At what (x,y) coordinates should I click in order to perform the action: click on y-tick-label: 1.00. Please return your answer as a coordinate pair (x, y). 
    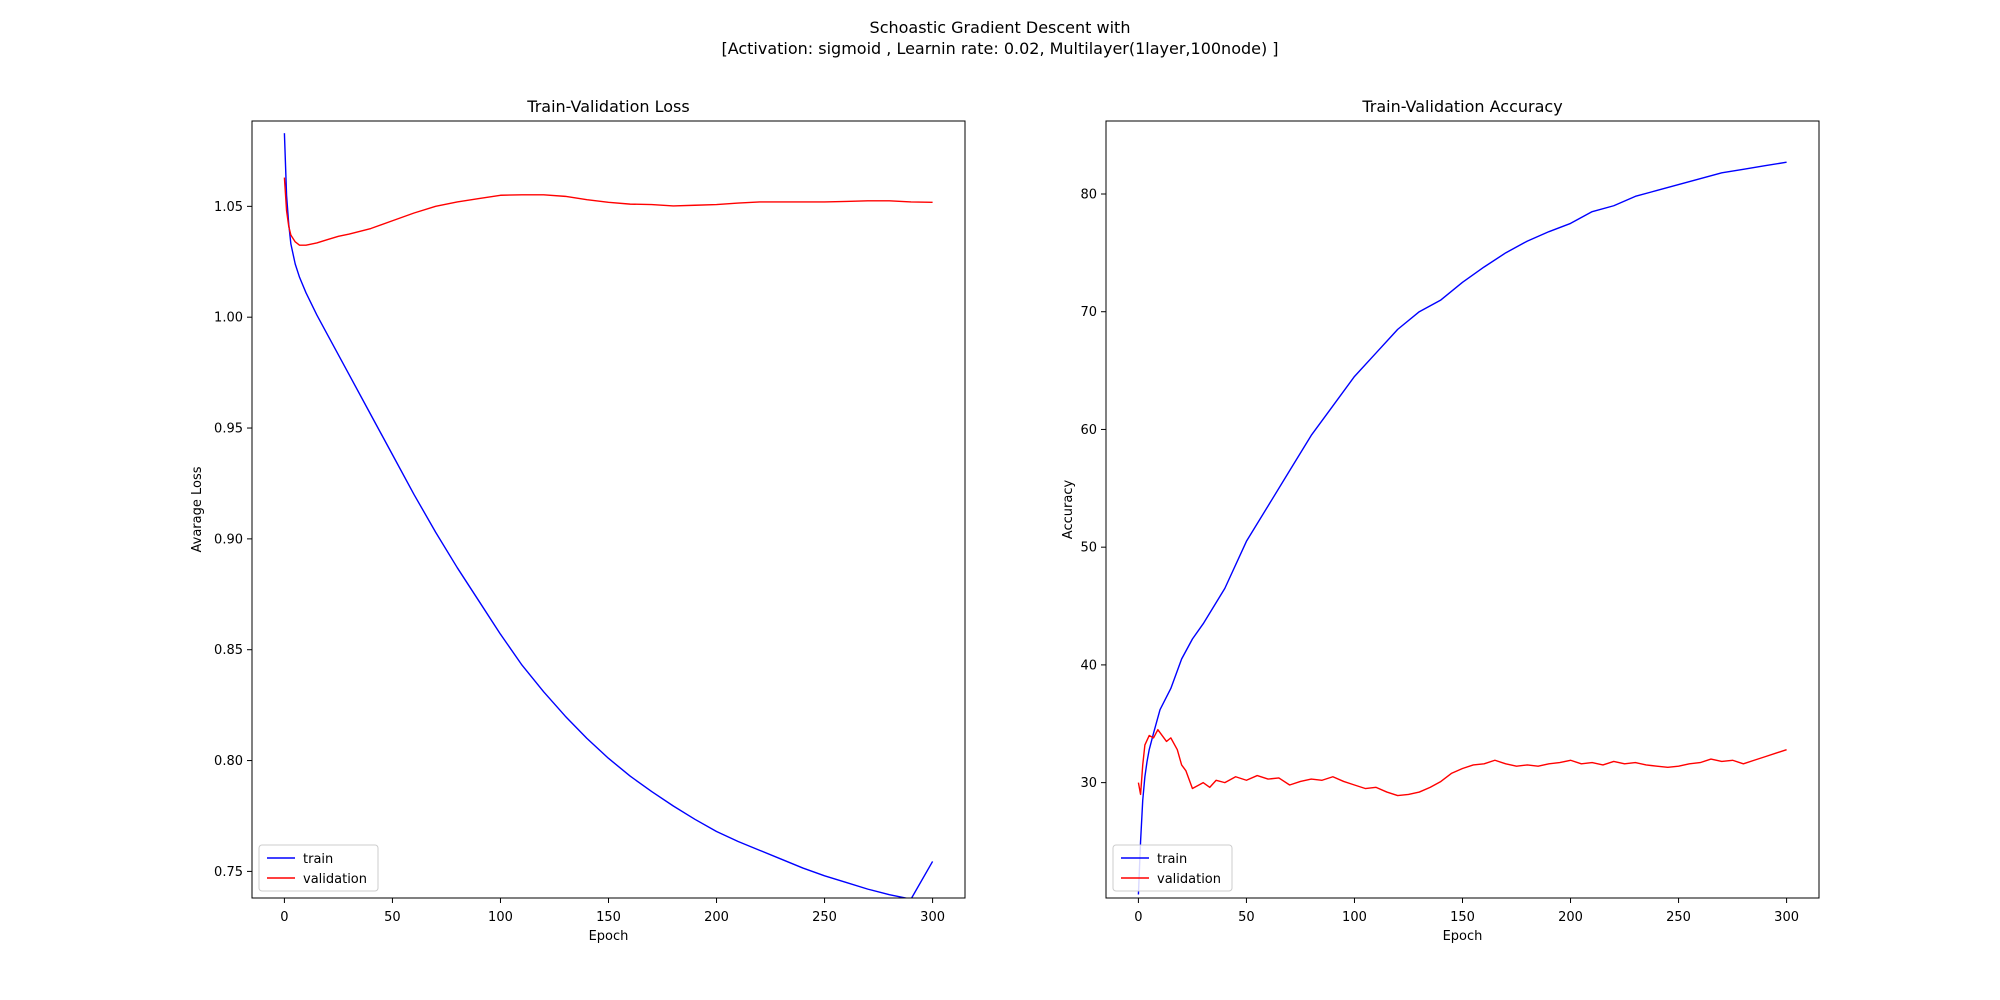
    Looking at the image, I should click on (228, 318).